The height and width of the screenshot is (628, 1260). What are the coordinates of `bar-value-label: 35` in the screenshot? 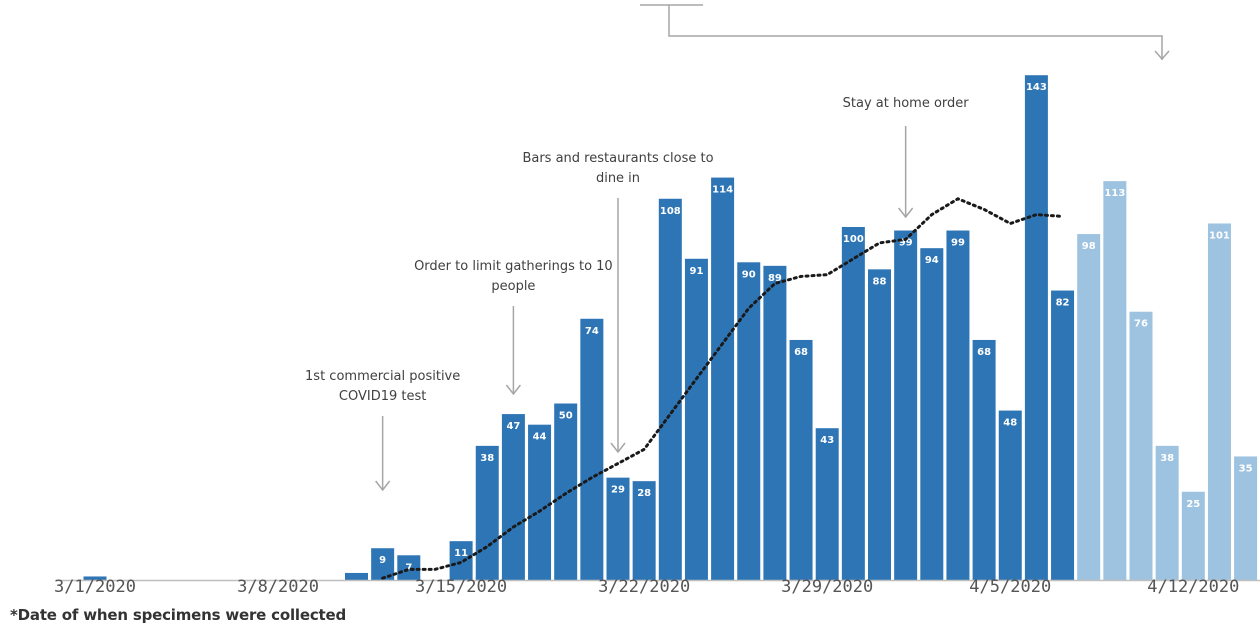 It's located at (1246, 468).